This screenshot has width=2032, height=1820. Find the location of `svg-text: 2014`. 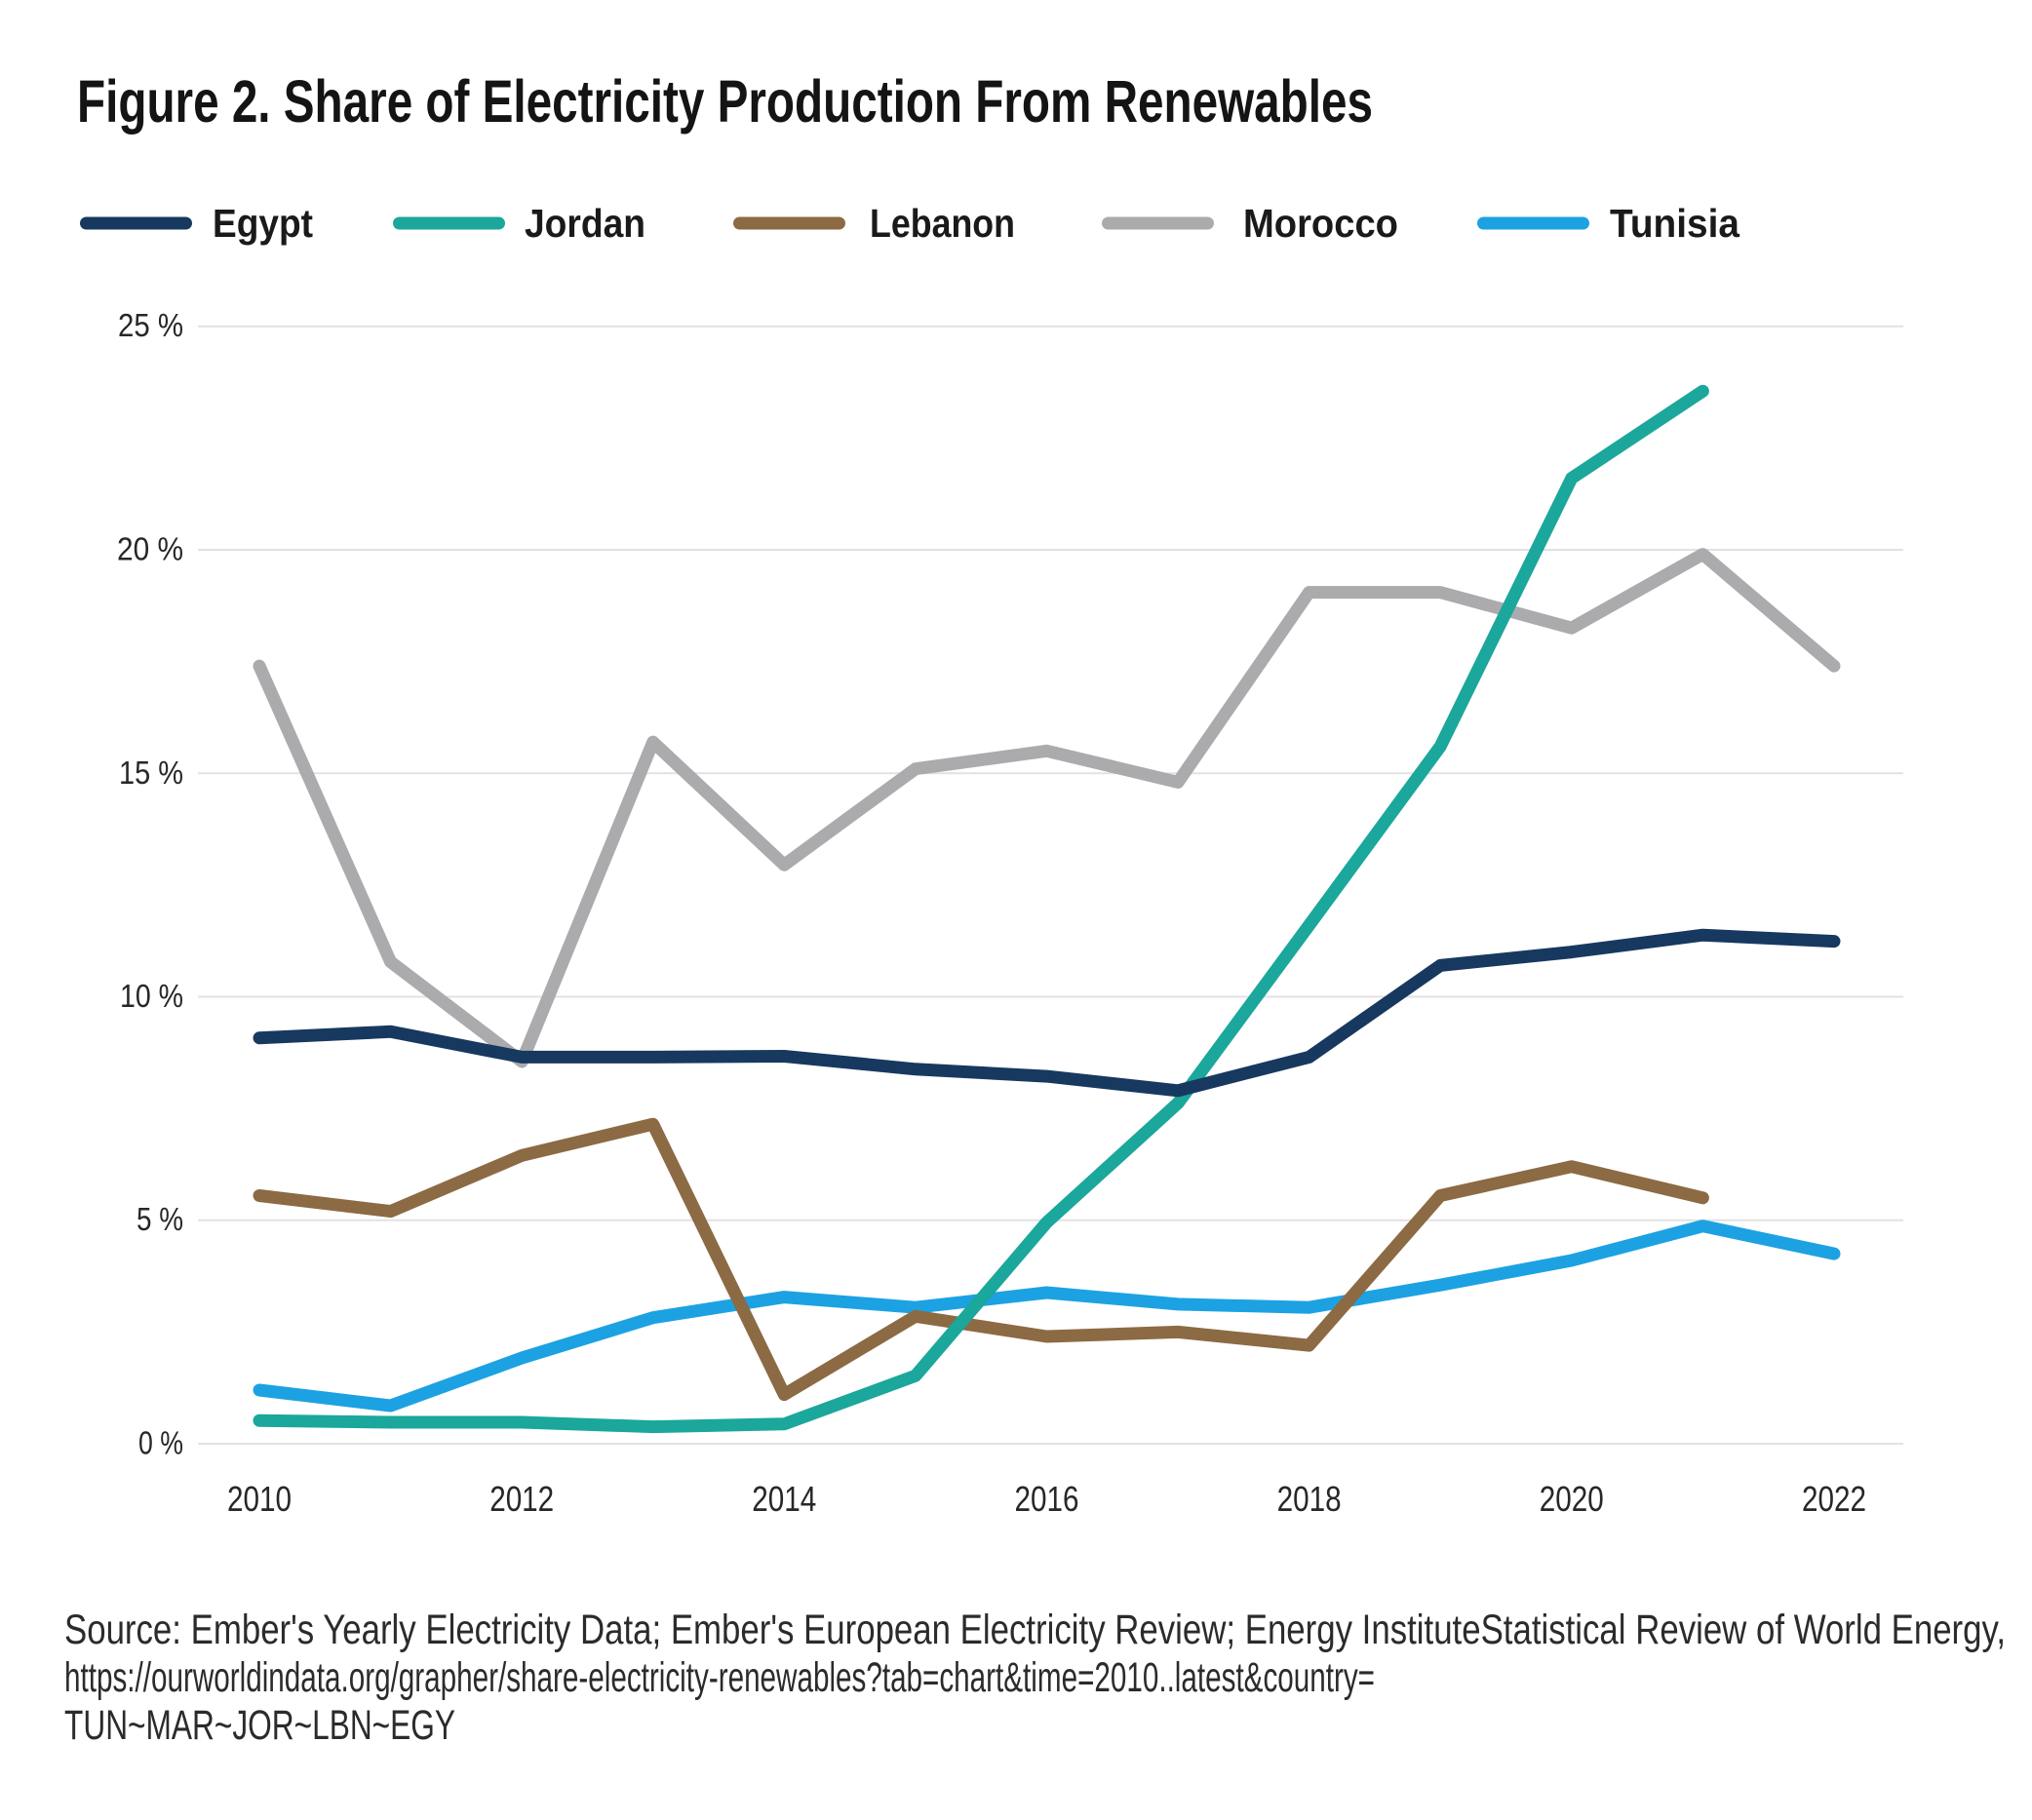

svg-text: 2014 is located at coordinates (784, 1499).